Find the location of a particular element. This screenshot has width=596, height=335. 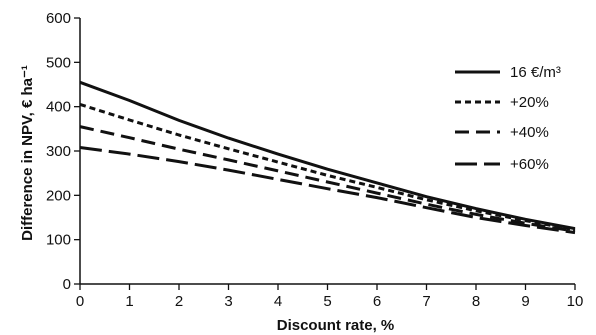

x-tick-label: 1 is located at coordinates (129, 301).